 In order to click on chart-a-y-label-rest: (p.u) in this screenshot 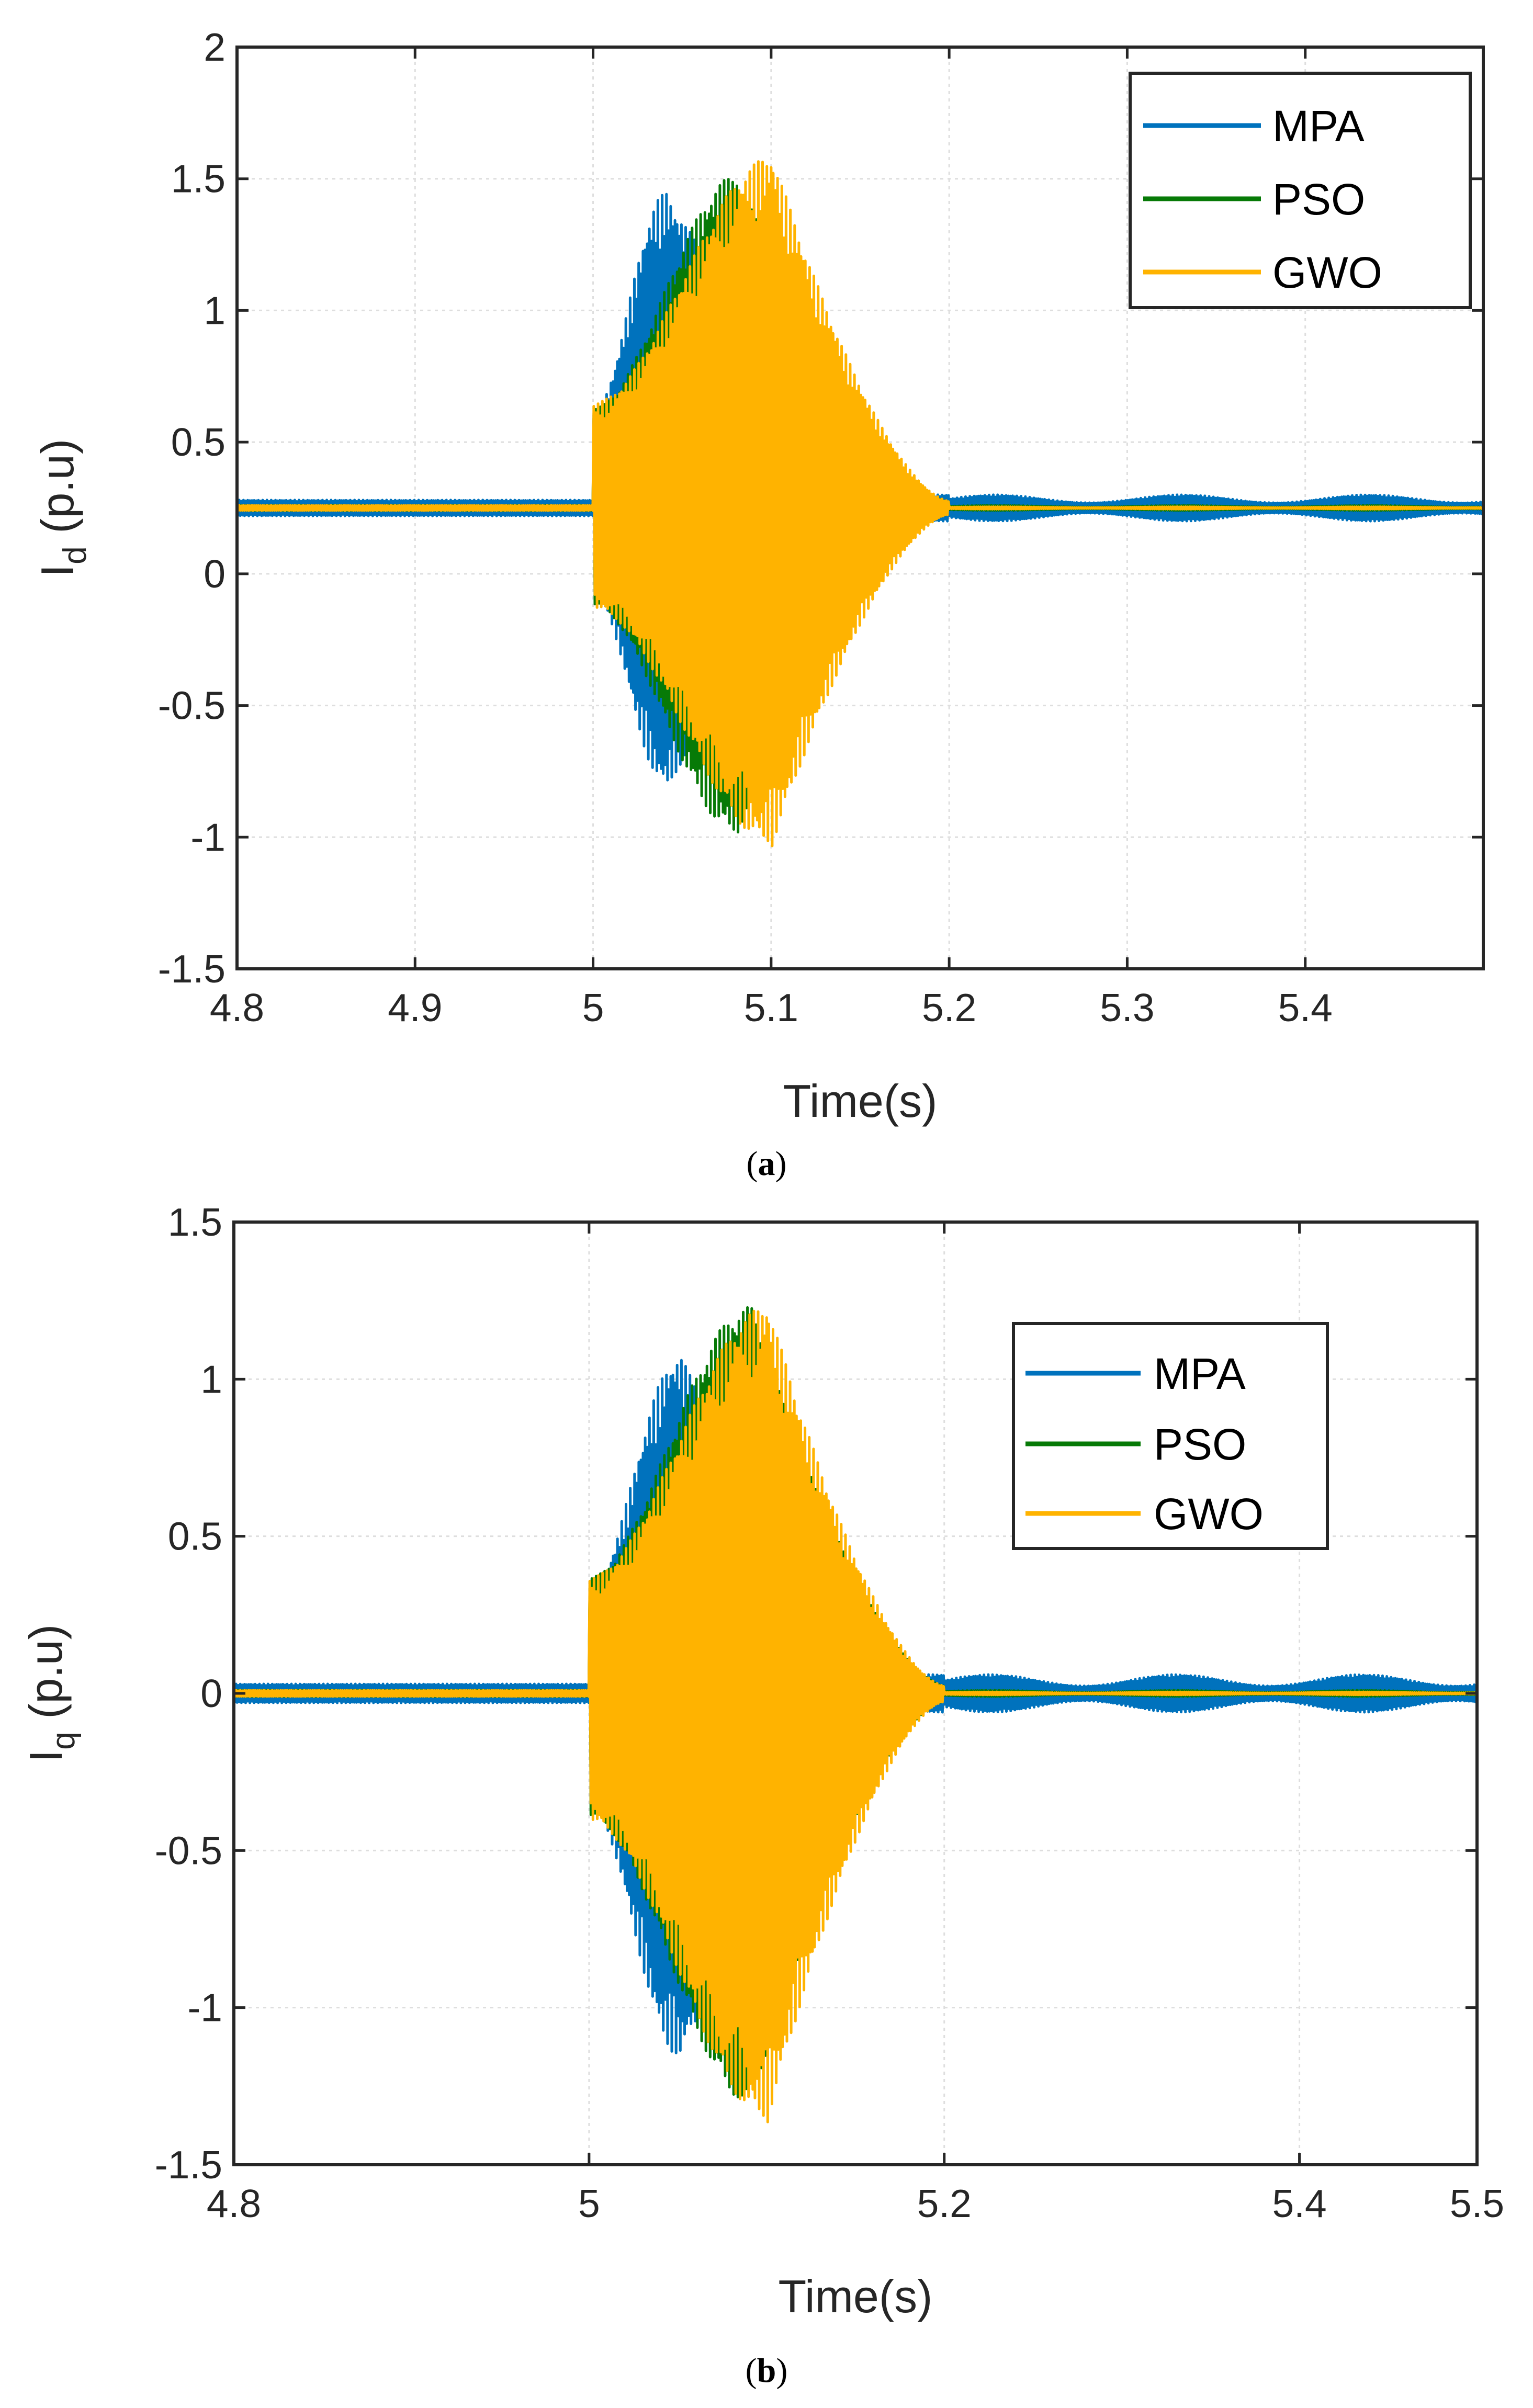, I will do `click(57, 492)`.